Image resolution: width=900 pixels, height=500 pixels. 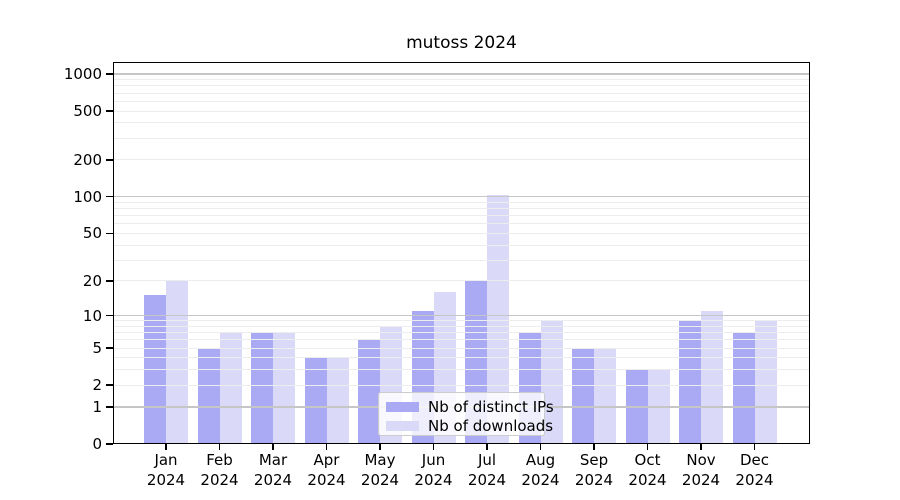 I want to click on x-tick-label: Sep 2024, so click(x=594, y=470).